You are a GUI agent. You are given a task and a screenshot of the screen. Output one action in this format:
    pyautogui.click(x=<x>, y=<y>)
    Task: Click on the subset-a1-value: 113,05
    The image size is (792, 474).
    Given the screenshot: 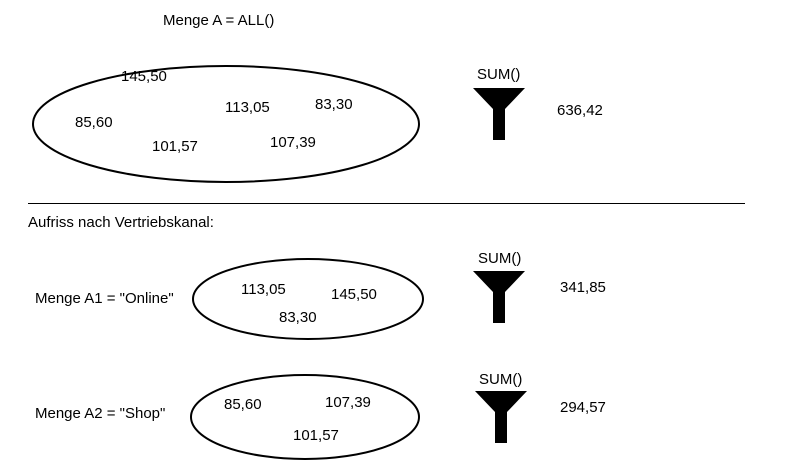 What is the action you would take?
    pyautogui.click(x=263, y=289)
    